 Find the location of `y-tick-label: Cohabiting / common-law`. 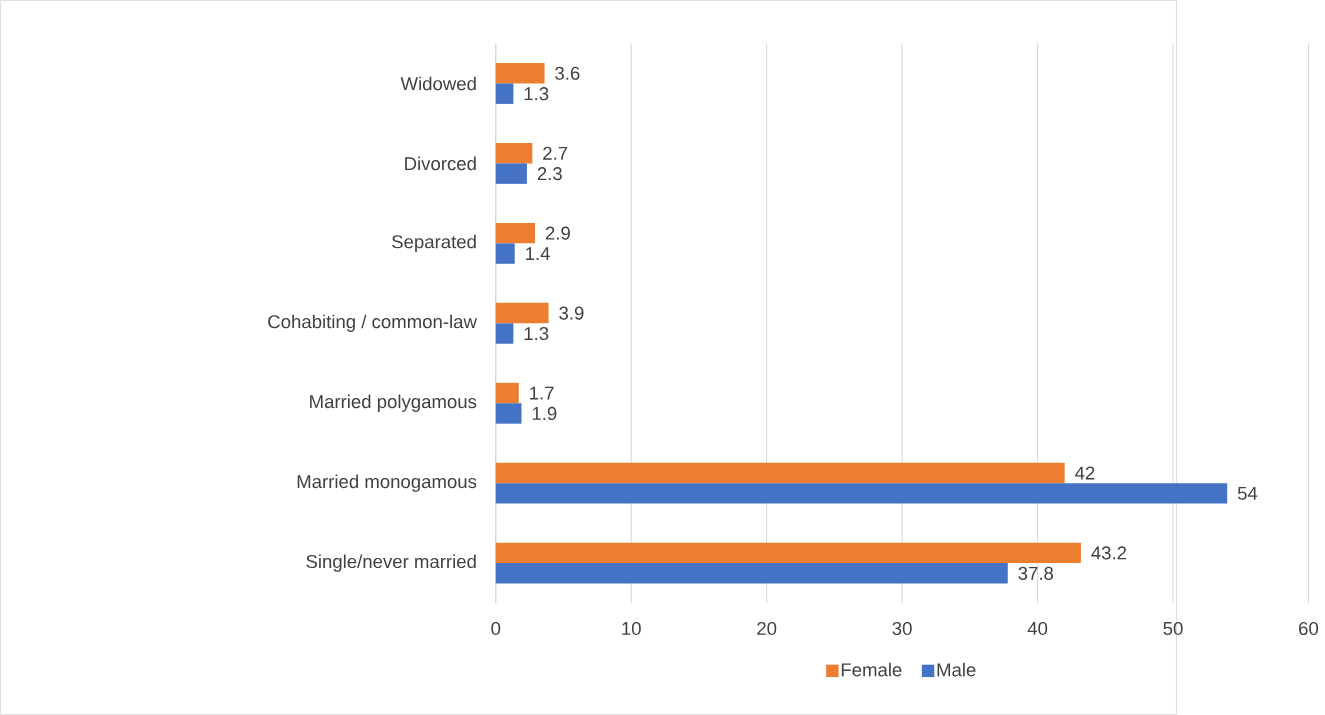

y-tick-label: Cohabiting / common-law is located at coordinates (372, 323).